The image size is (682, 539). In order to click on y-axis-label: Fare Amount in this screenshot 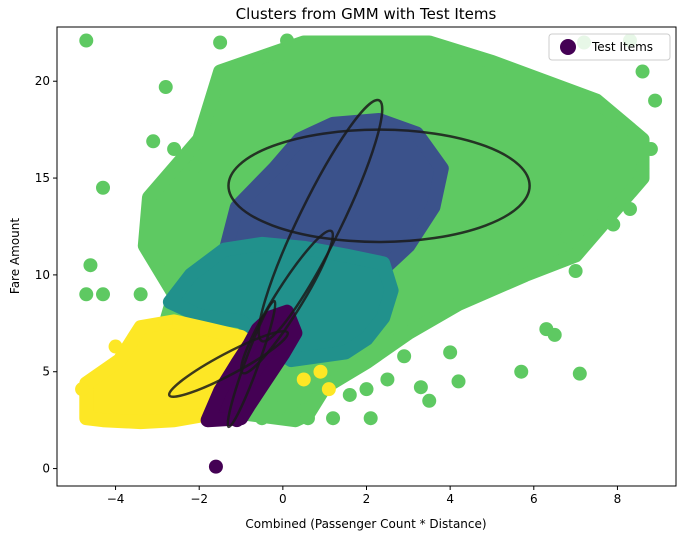, I will do `click(15, 256)`.